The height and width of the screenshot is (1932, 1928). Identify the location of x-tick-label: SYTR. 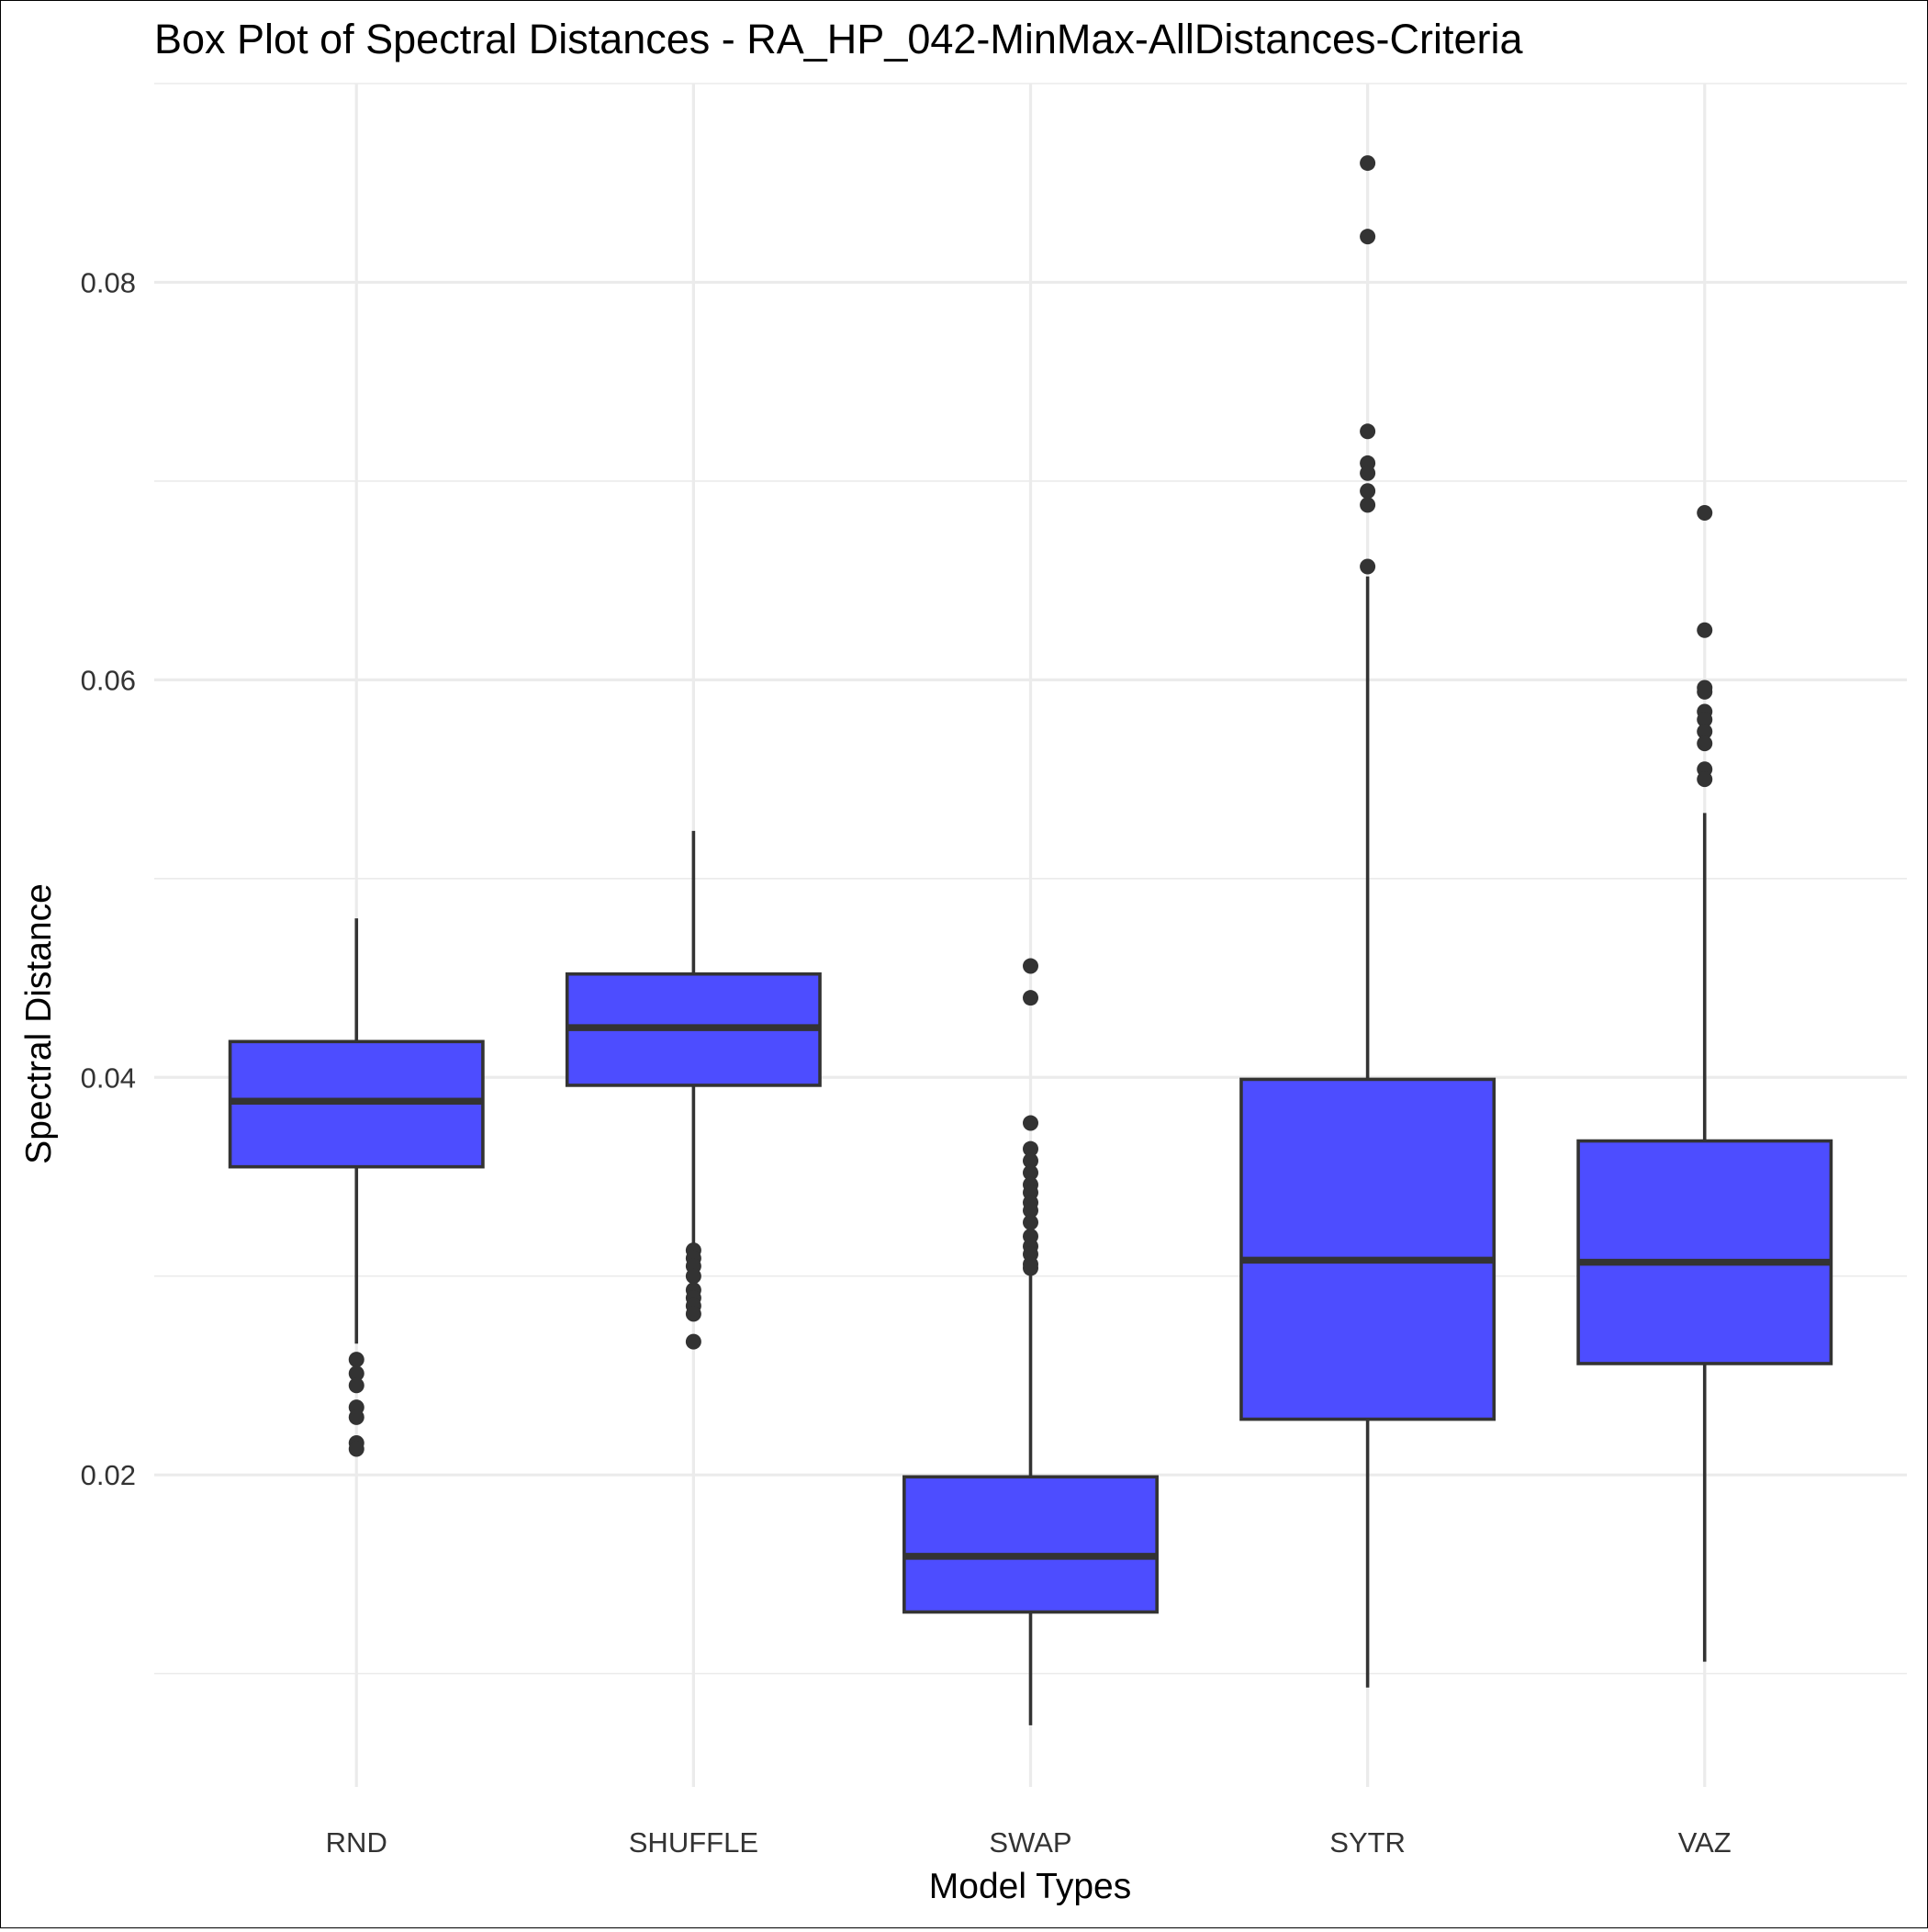
(1367, 1842).